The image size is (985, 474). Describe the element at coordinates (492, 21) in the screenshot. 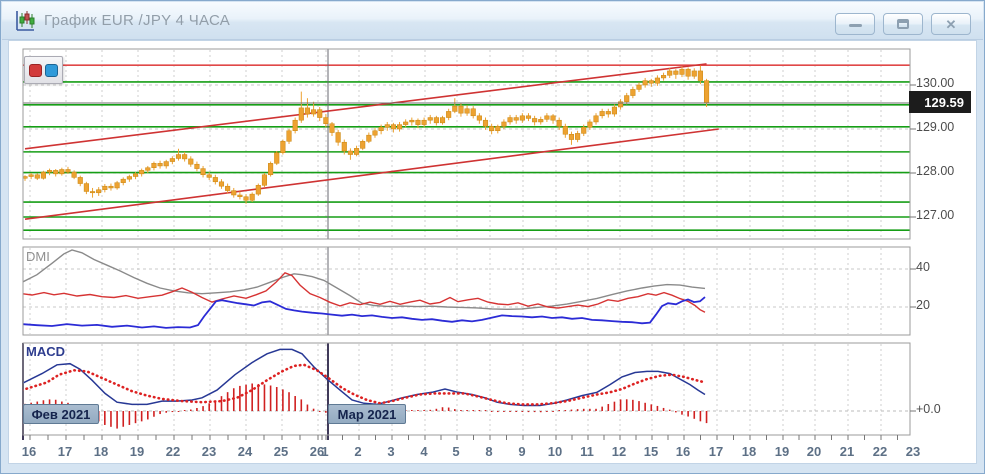

I see `title-bar: График EUR /JPY 4 ЧАСА ✕` at that location.